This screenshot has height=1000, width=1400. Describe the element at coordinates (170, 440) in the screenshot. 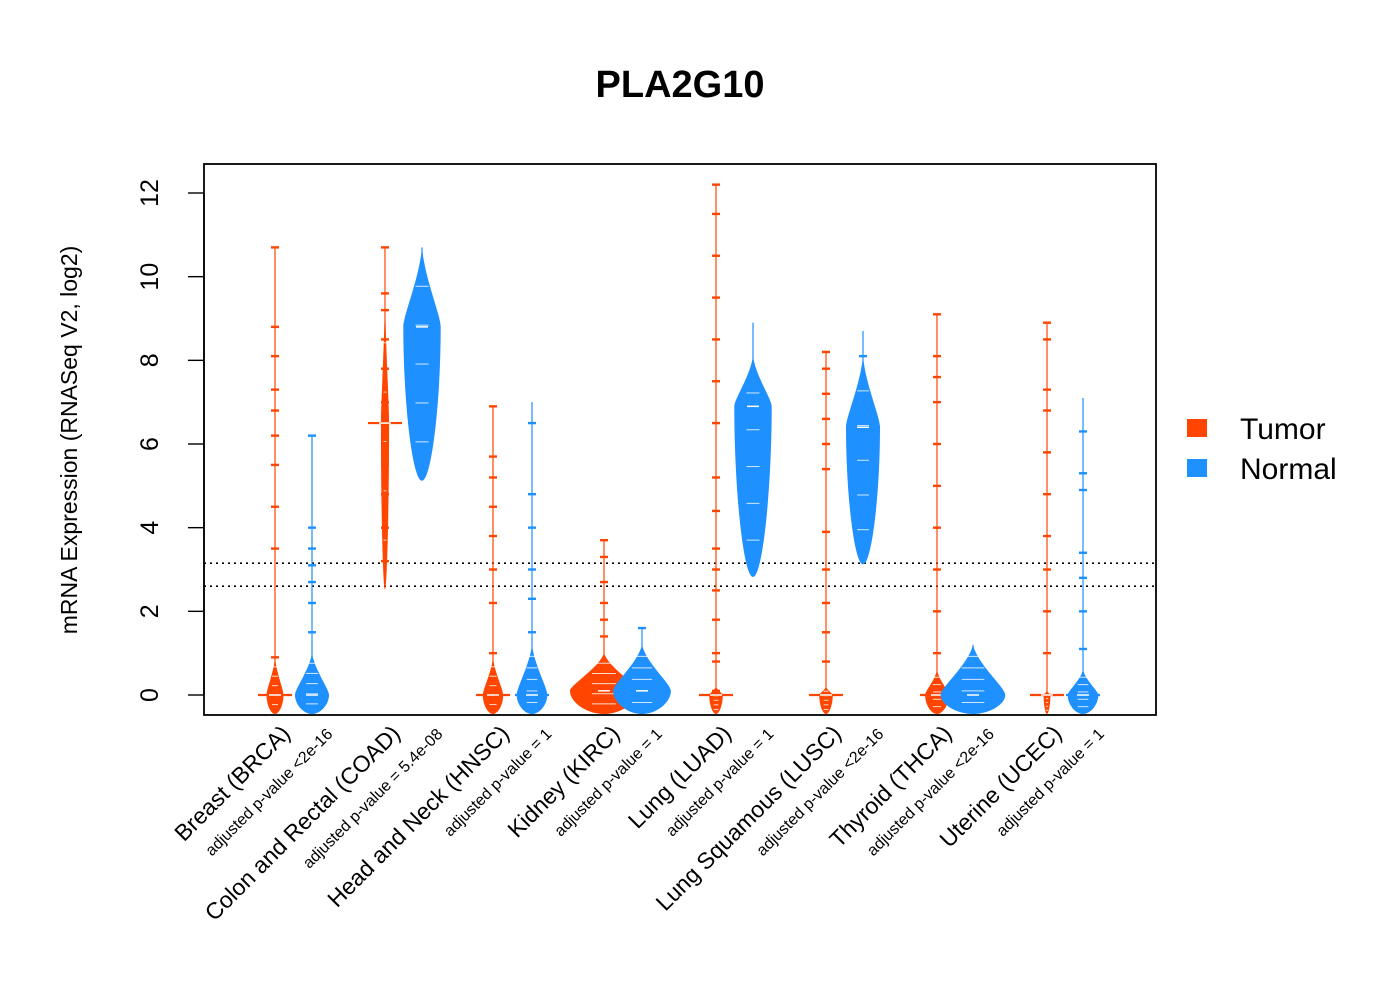

I see `y-axis: 0 2 4 6 8 10 12` at that location.